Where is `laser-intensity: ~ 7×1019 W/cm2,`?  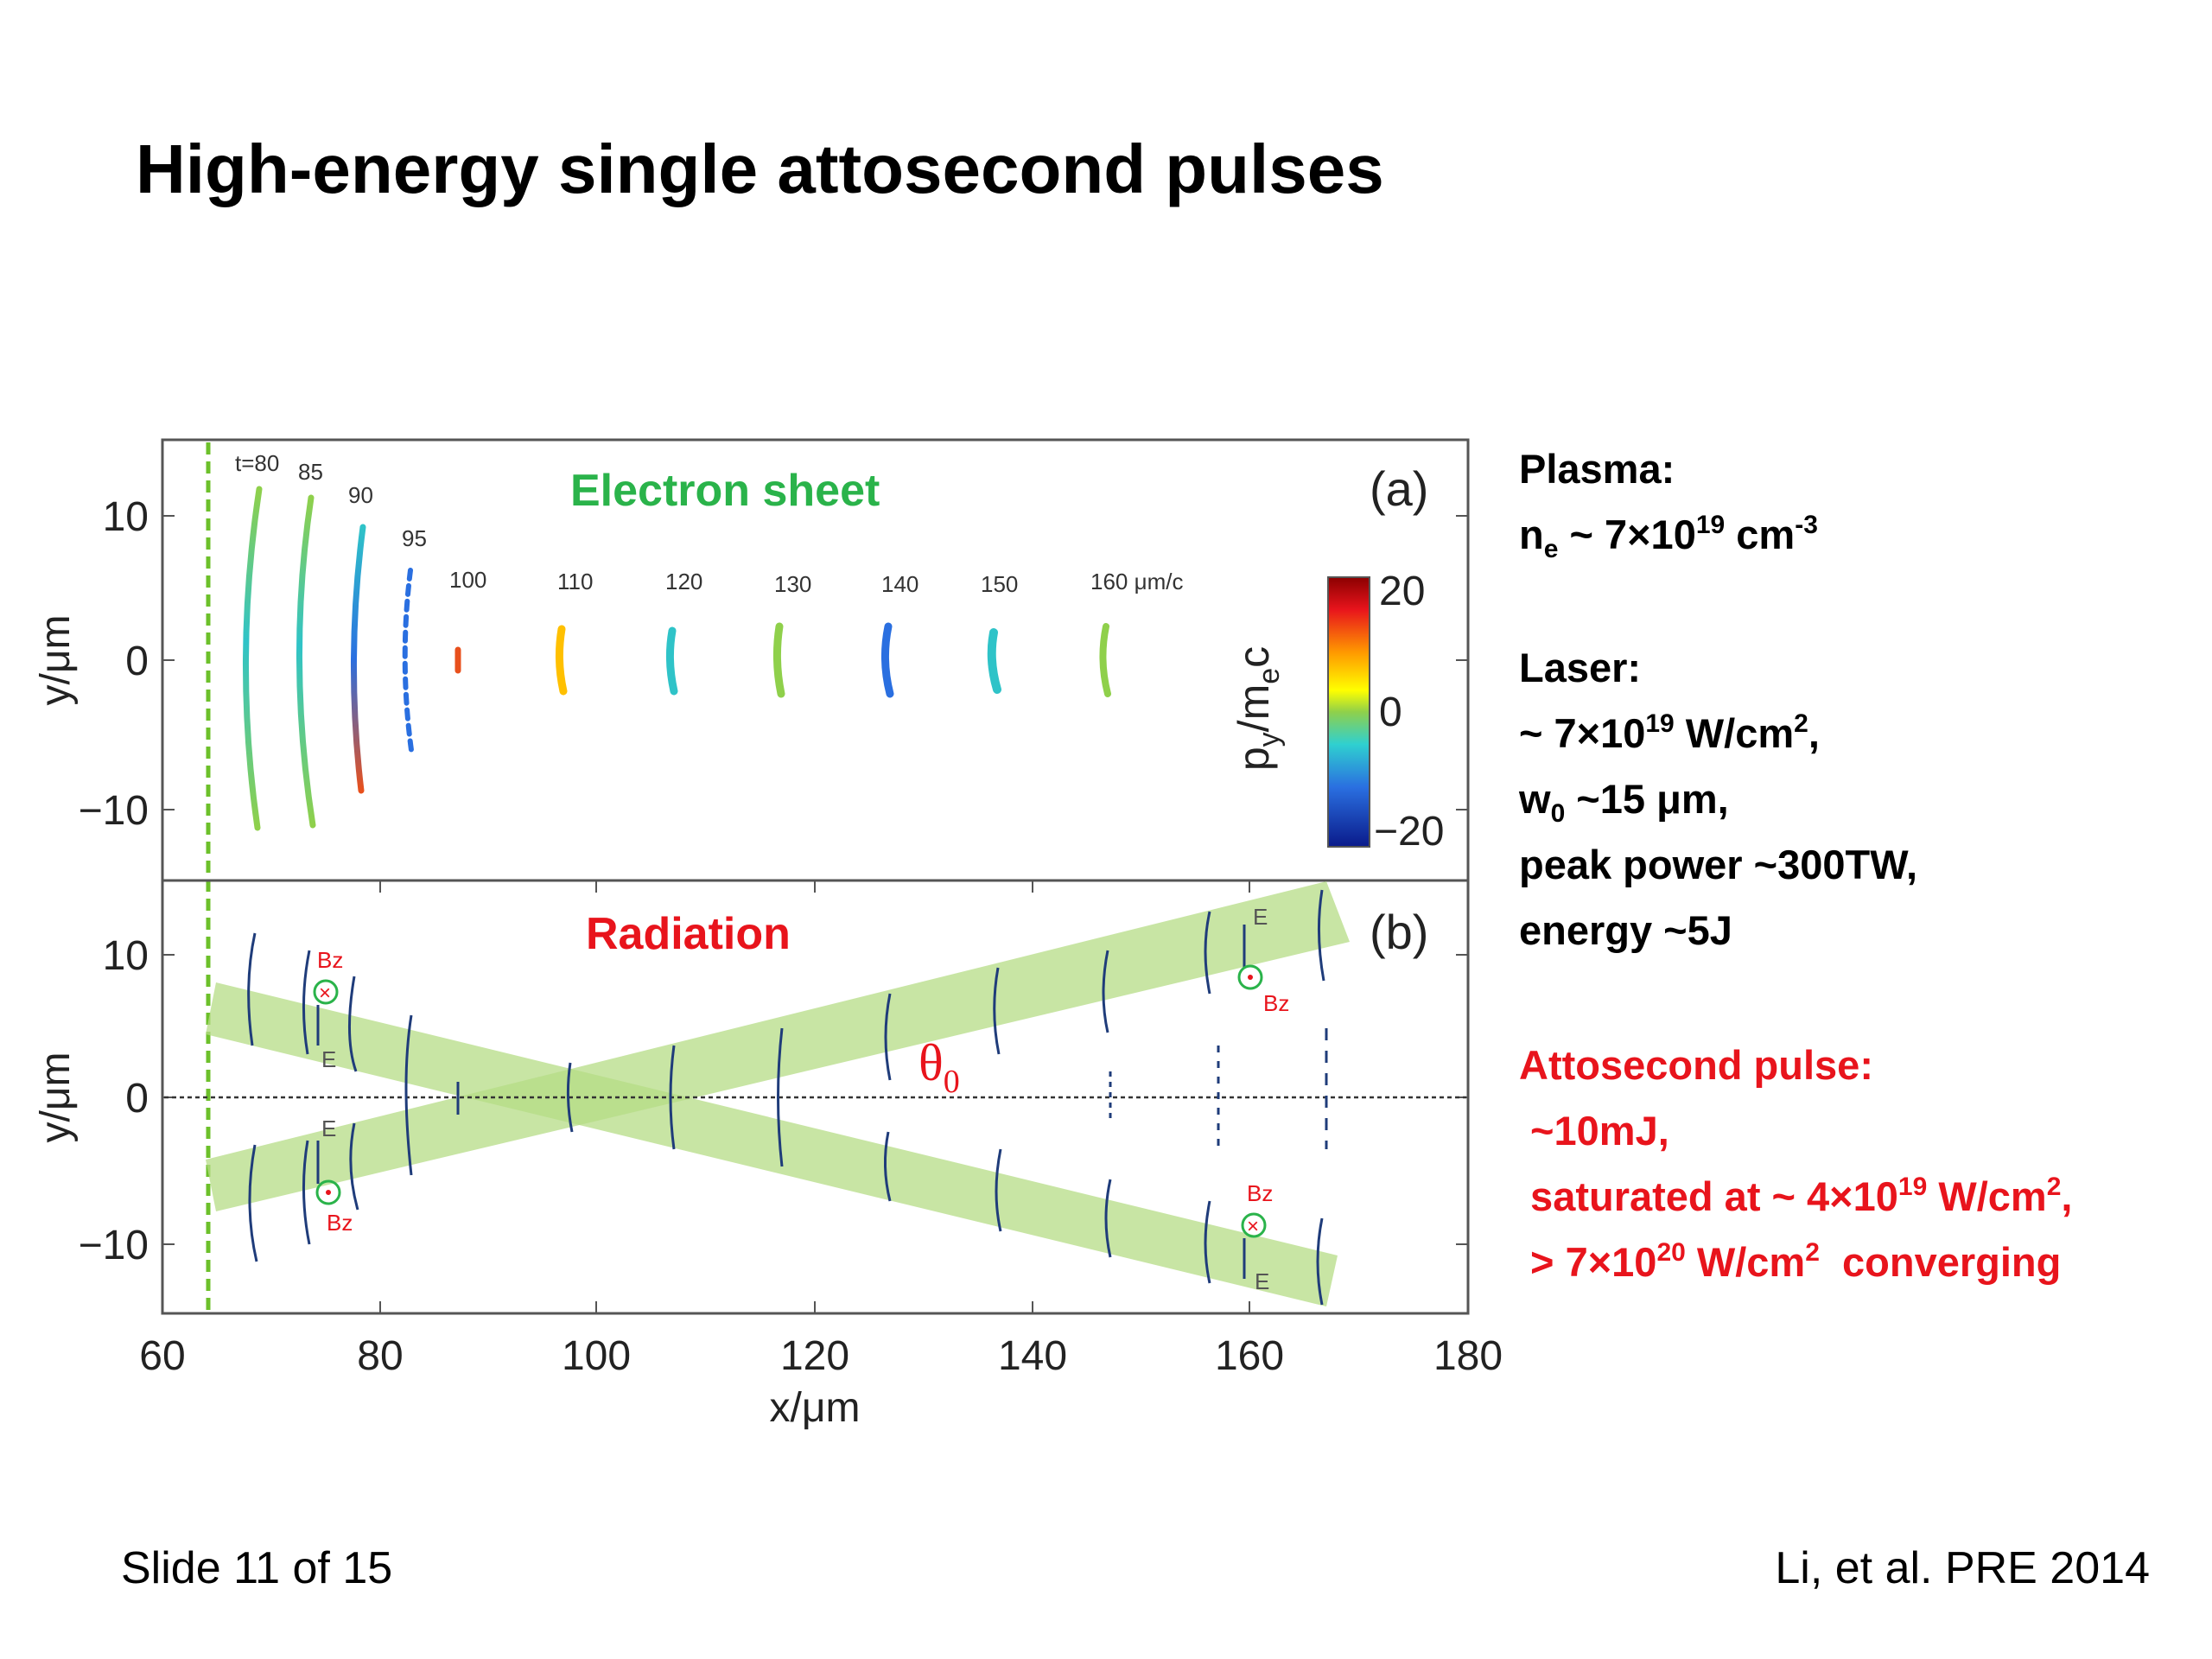 laser-intensity: ~ 7×1019 W/cm2, is located at coordinates (1669, 732).